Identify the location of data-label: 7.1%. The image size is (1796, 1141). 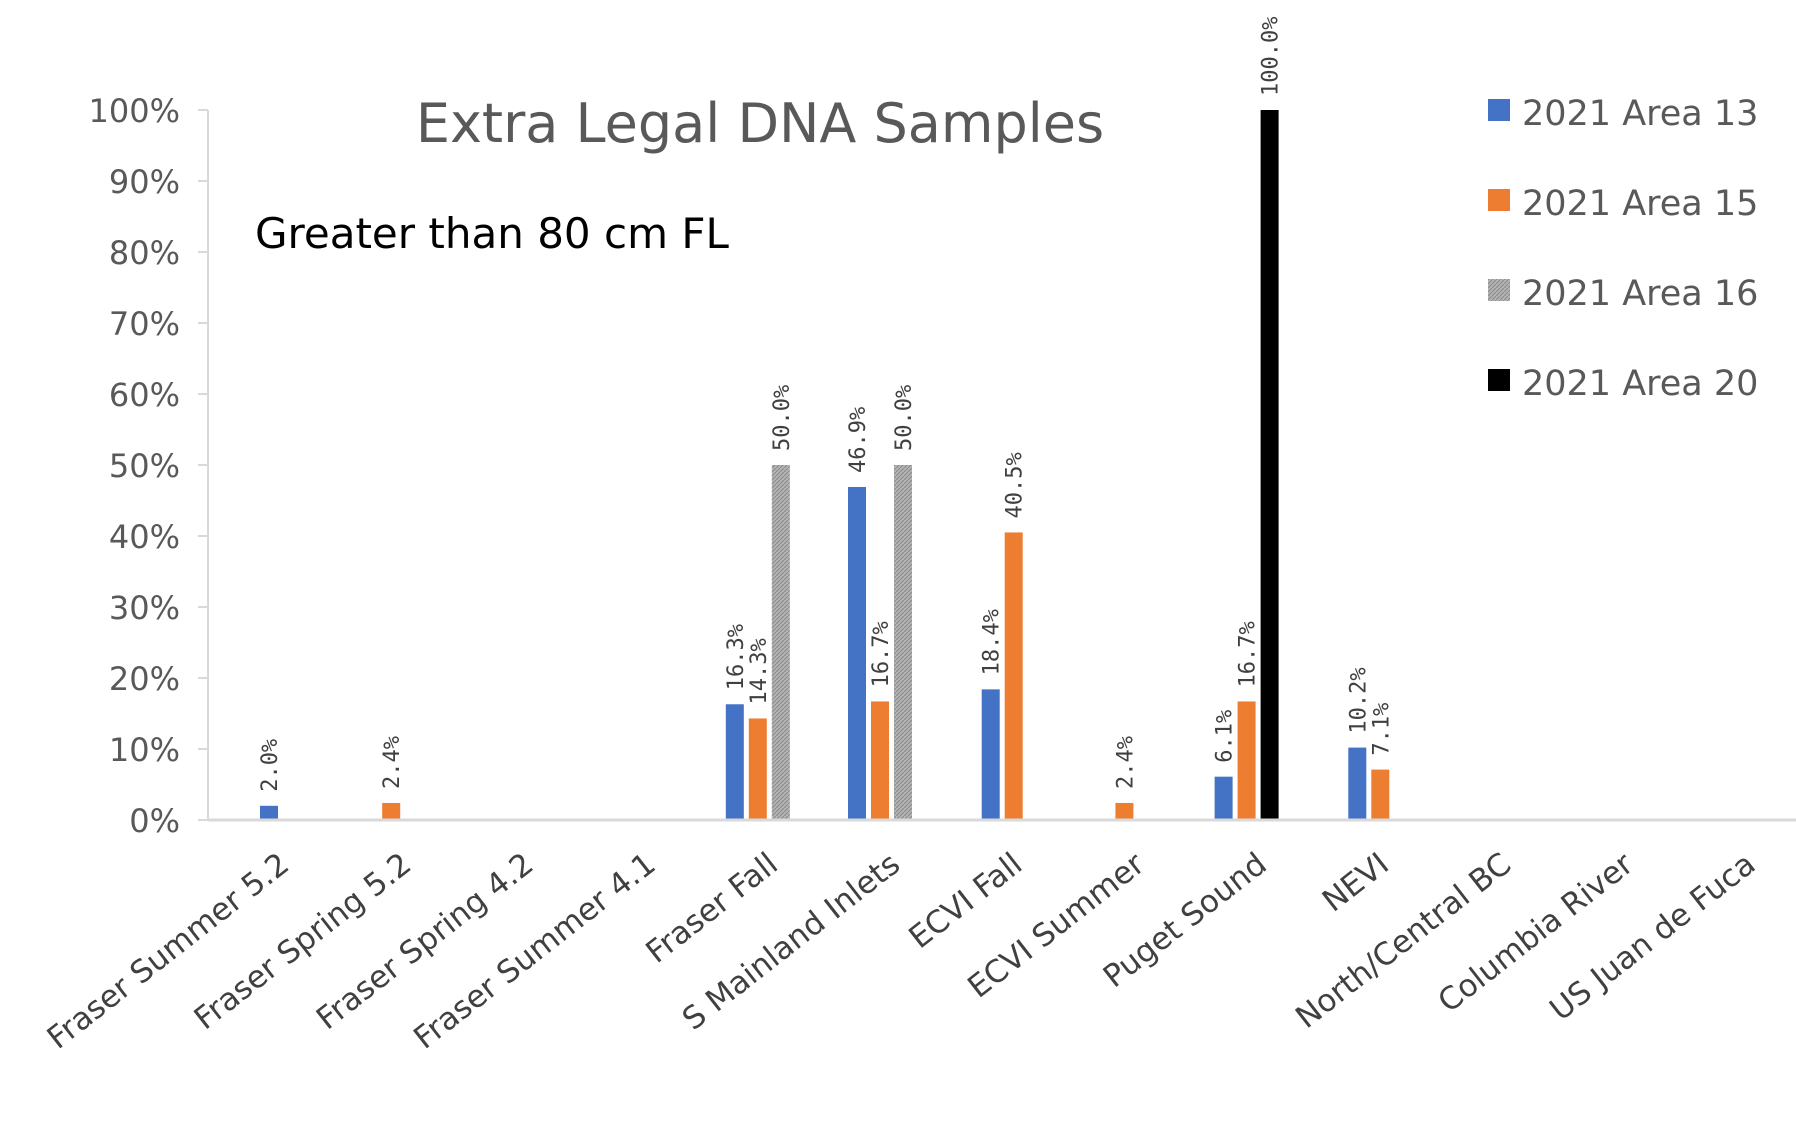
(1381, 729).